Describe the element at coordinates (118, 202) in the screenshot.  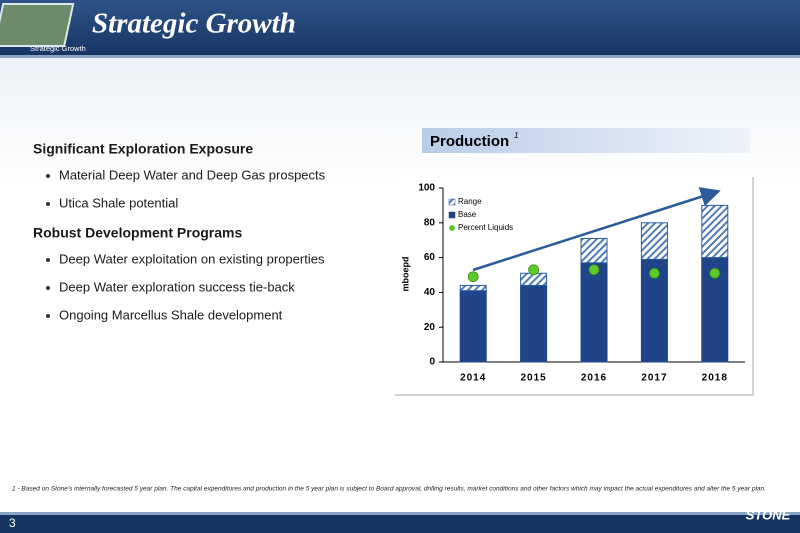
I see `bullet-text: Utica Shale potential` at that location.